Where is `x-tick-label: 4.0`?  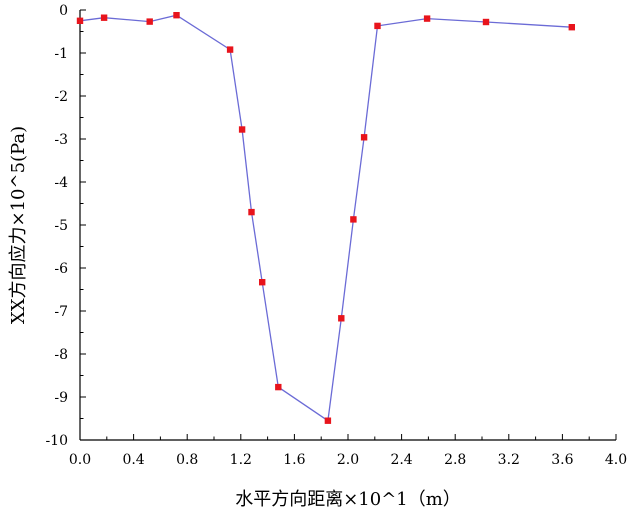 x-tick-label: 4.0 is located at coordinates (616, 460).